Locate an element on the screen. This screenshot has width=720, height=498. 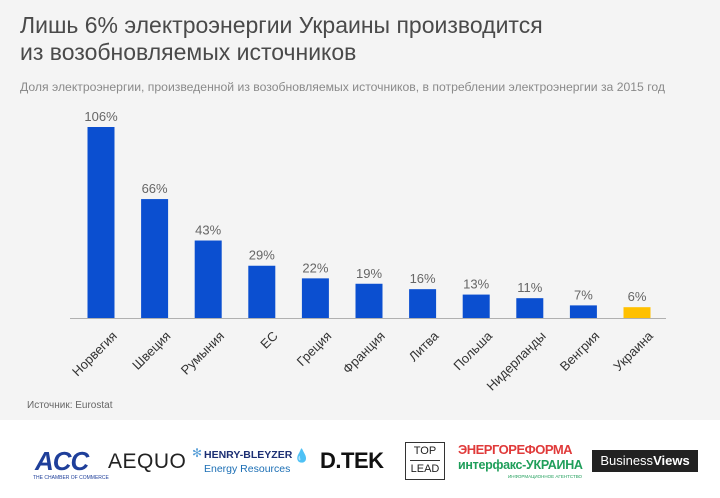
data-label-6: 19% is located at coordinates (369, 273).